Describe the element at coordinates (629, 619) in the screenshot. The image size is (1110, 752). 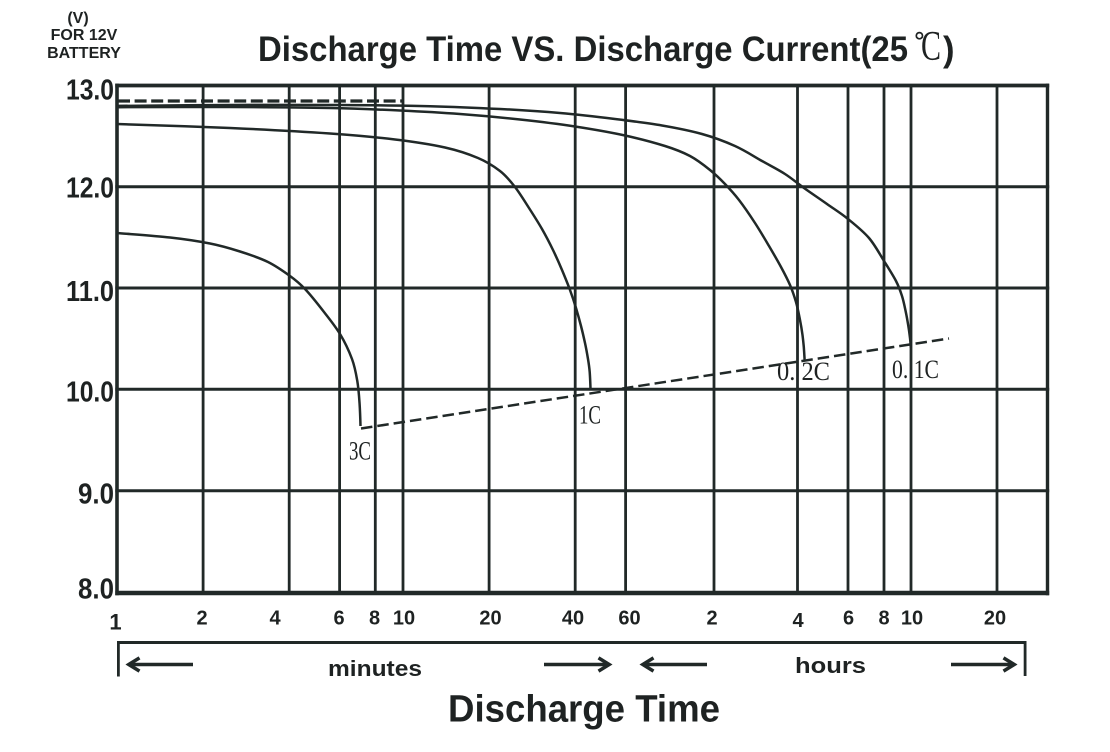
I see `svg-text: 60` at that location.